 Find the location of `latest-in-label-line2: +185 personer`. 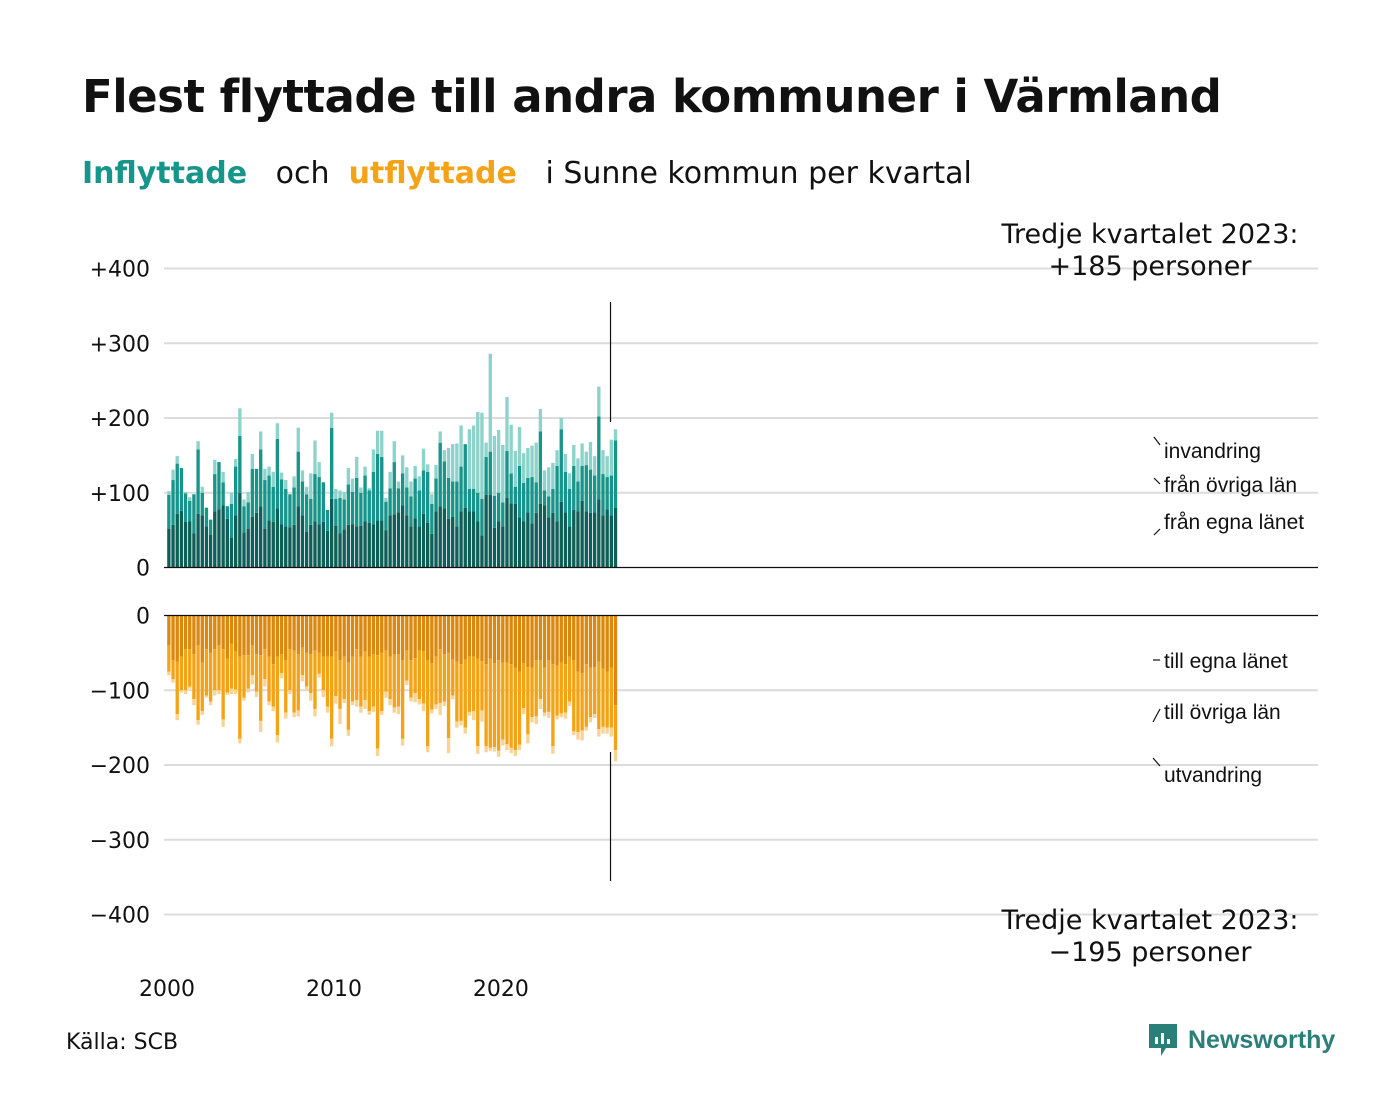

latest-in-label-line2: +185 personer is located at coordinates (1150, 266).